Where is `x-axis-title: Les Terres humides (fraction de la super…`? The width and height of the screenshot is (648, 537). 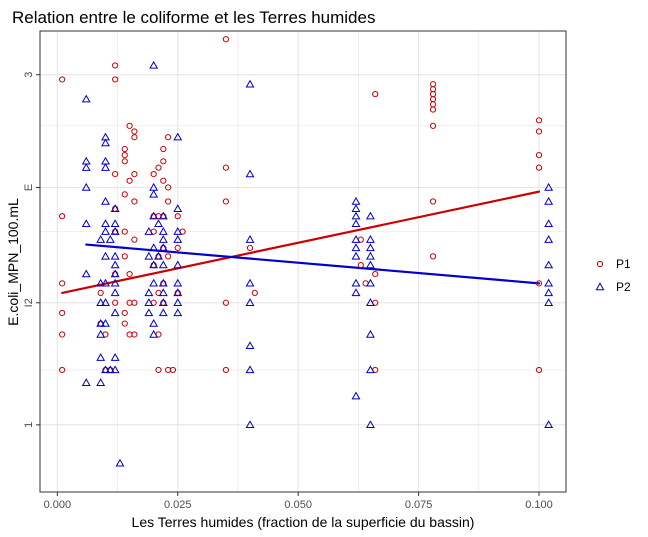 x-axis-title: Les Terres humides (fraction de la super… is located at coordinates (303, 522).